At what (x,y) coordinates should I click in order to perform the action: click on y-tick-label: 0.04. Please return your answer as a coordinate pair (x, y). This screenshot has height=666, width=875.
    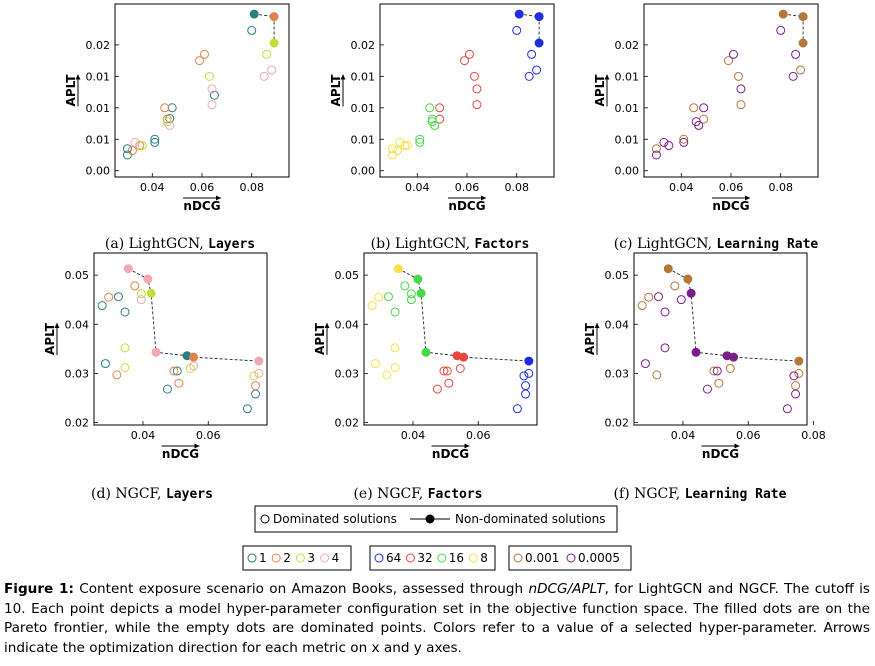
    Looking at the image, I should click on (347, 324).